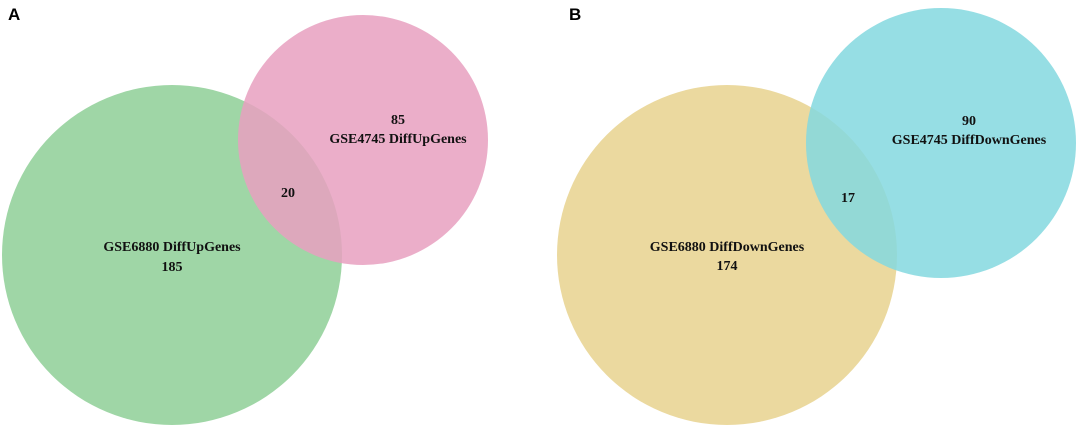  What do you see at coordinates (727, 247) in the screenshot?
I see `panel-b-left-set-label: GSE6880 DiffDownGenes` at bounding box center [727, 247].